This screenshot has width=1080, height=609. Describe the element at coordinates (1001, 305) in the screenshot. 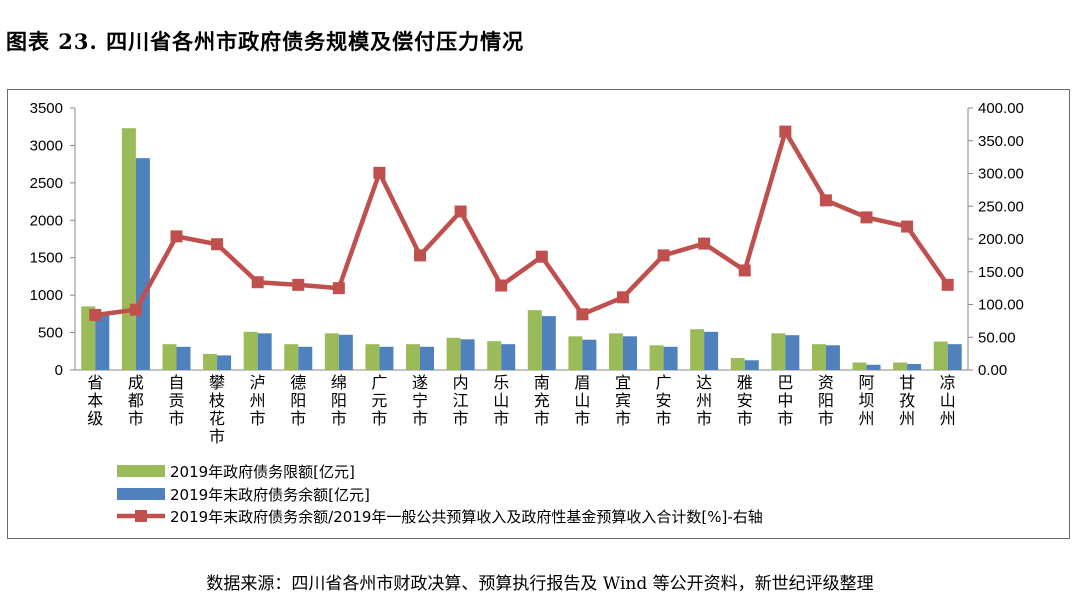

I see `right-tick-label: 100.00` at that location.